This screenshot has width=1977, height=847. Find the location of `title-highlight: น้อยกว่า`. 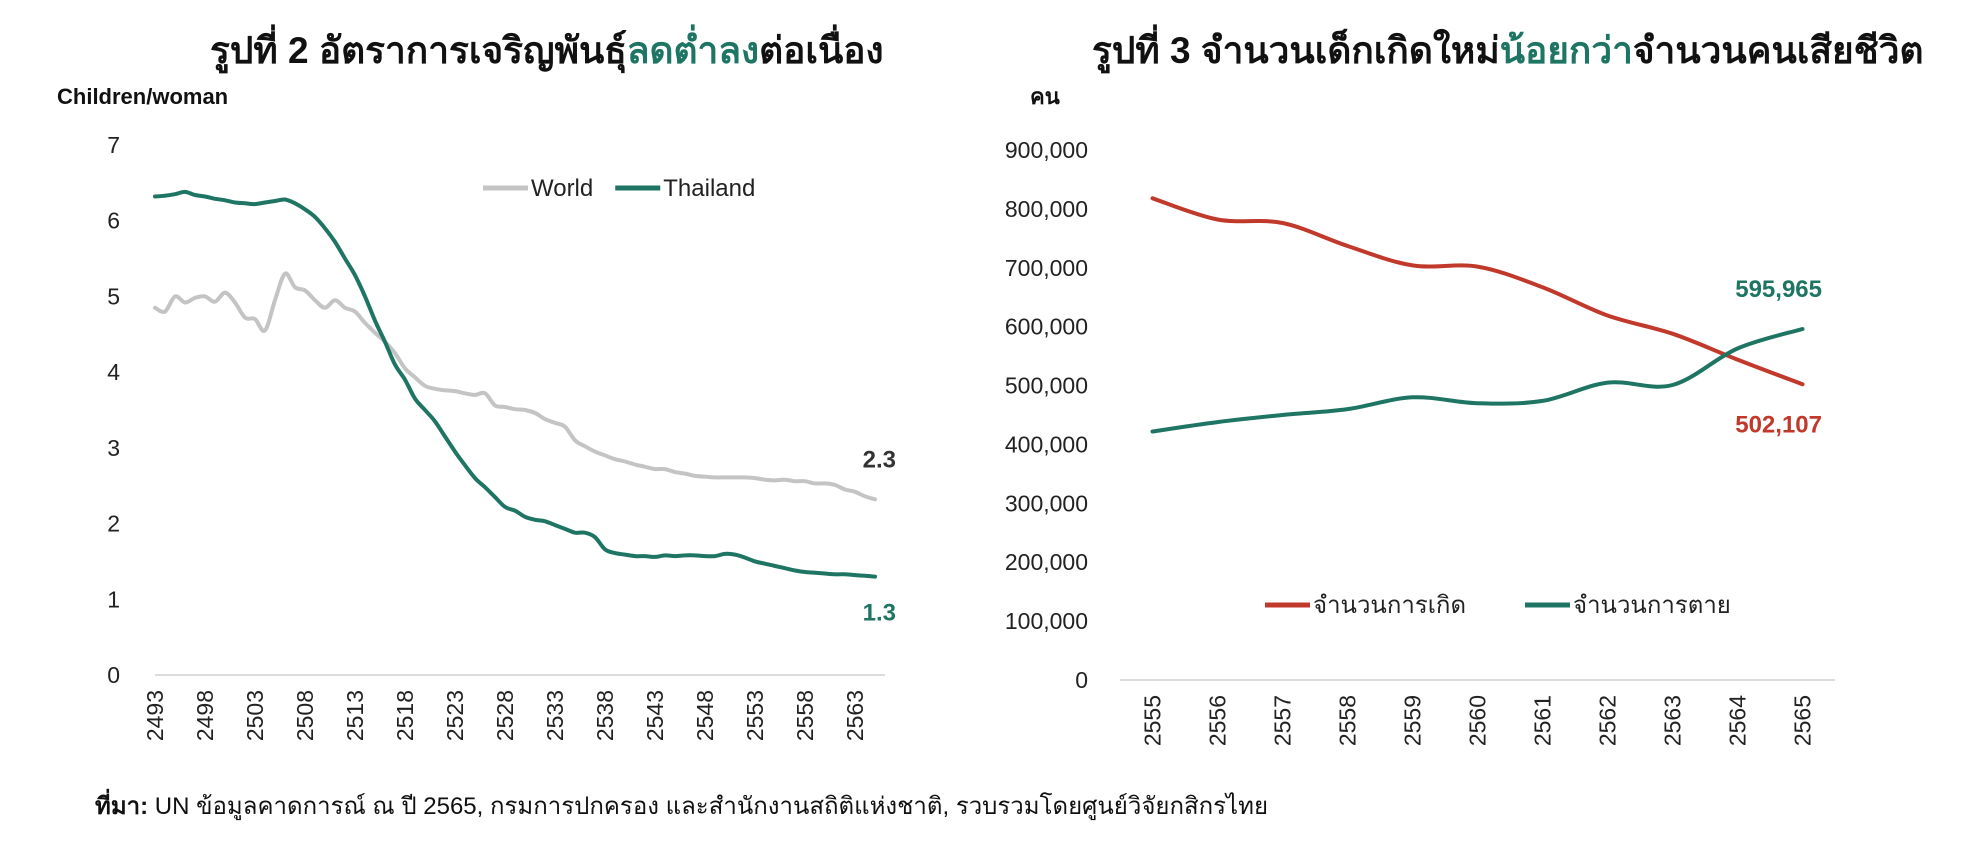

title-highlight: น้อยกว่า is located at coordinates (1566, 50).